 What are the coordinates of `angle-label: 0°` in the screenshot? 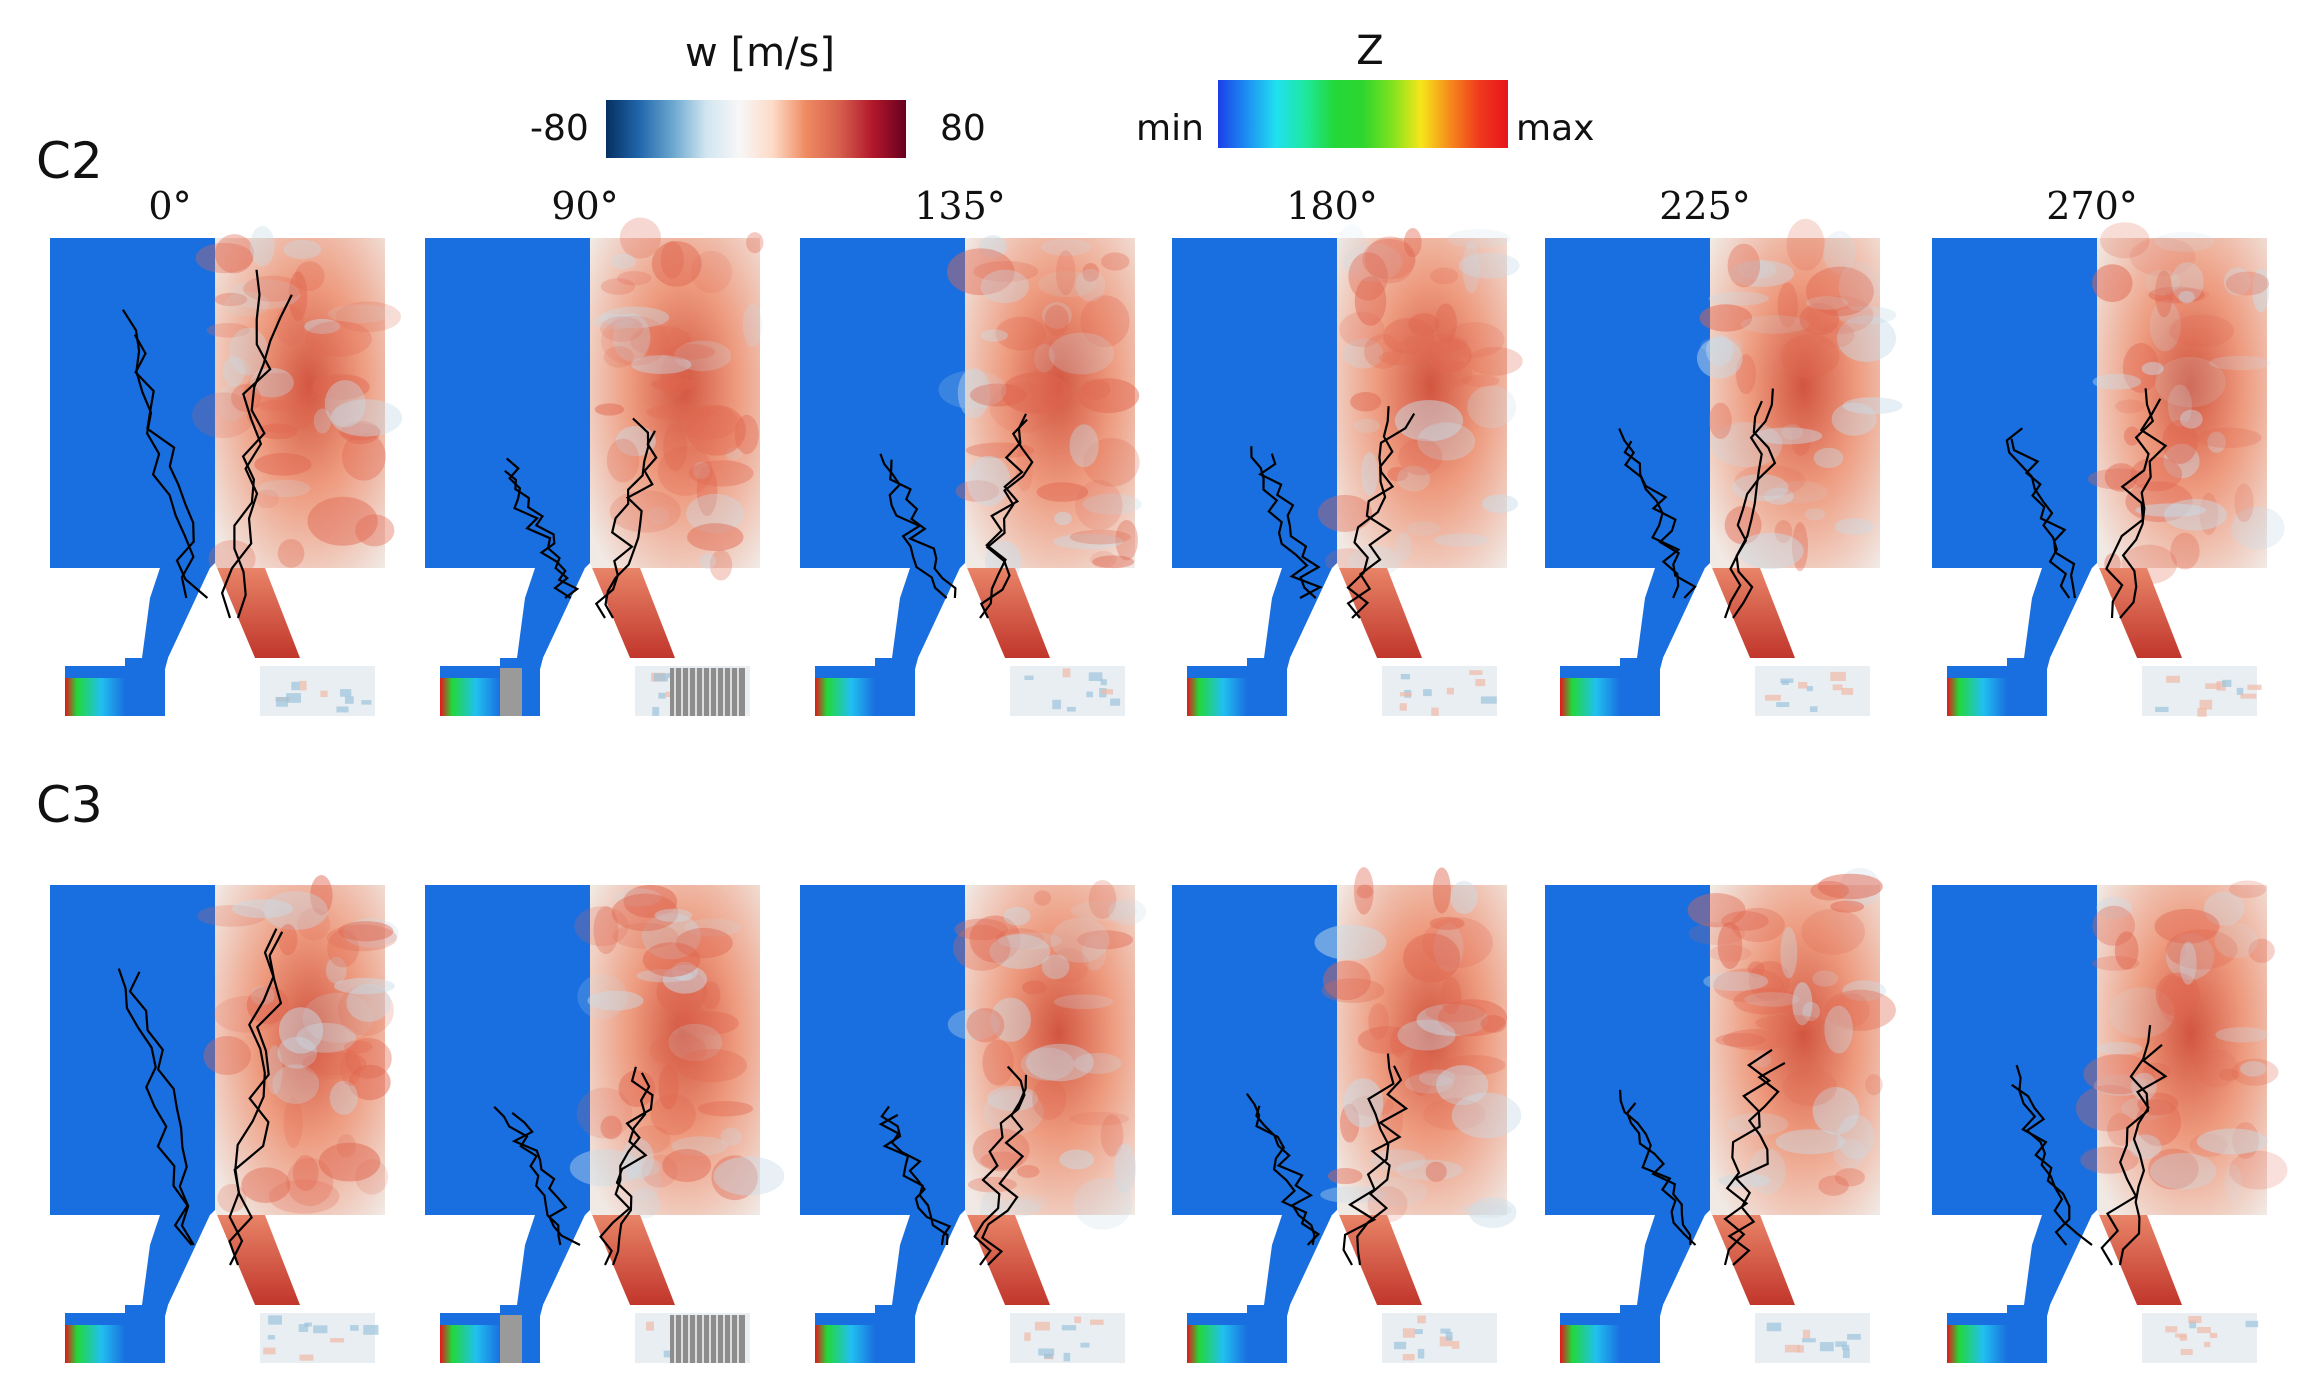 It's located at (170, 206).